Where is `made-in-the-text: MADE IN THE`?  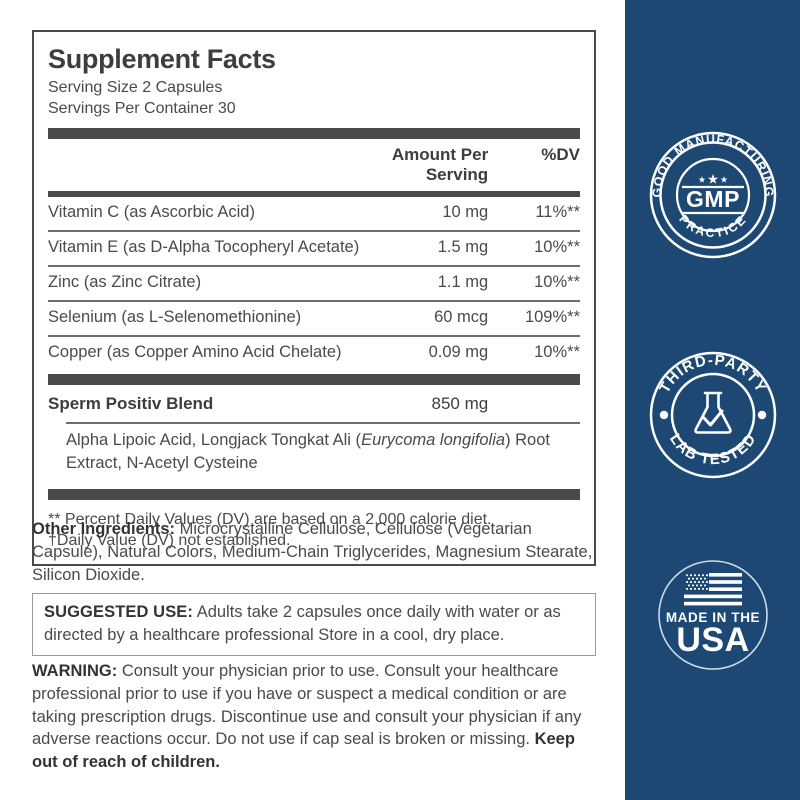 made-in-the-text: MADE IN THE is located at coordinates (712, 617).